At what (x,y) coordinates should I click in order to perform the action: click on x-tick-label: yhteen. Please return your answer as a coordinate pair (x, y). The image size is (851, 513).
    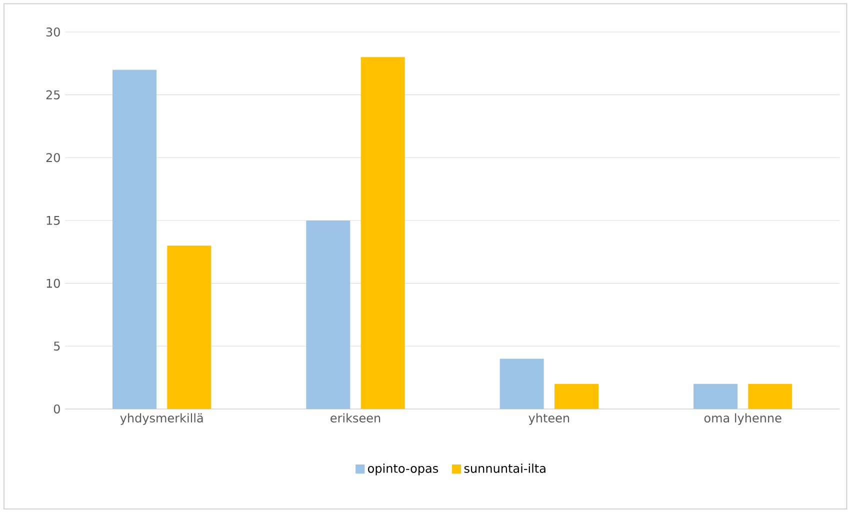
    Looking at the image, I should click on (549, 419).